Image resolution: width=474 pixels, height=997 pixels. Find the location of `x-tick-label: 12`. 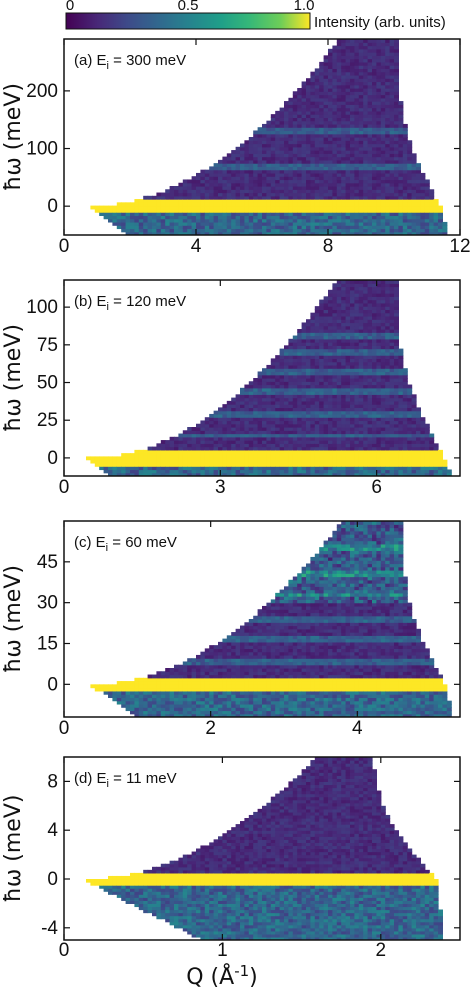

x-tick-label: 12 is located at coordinates (459, 246).